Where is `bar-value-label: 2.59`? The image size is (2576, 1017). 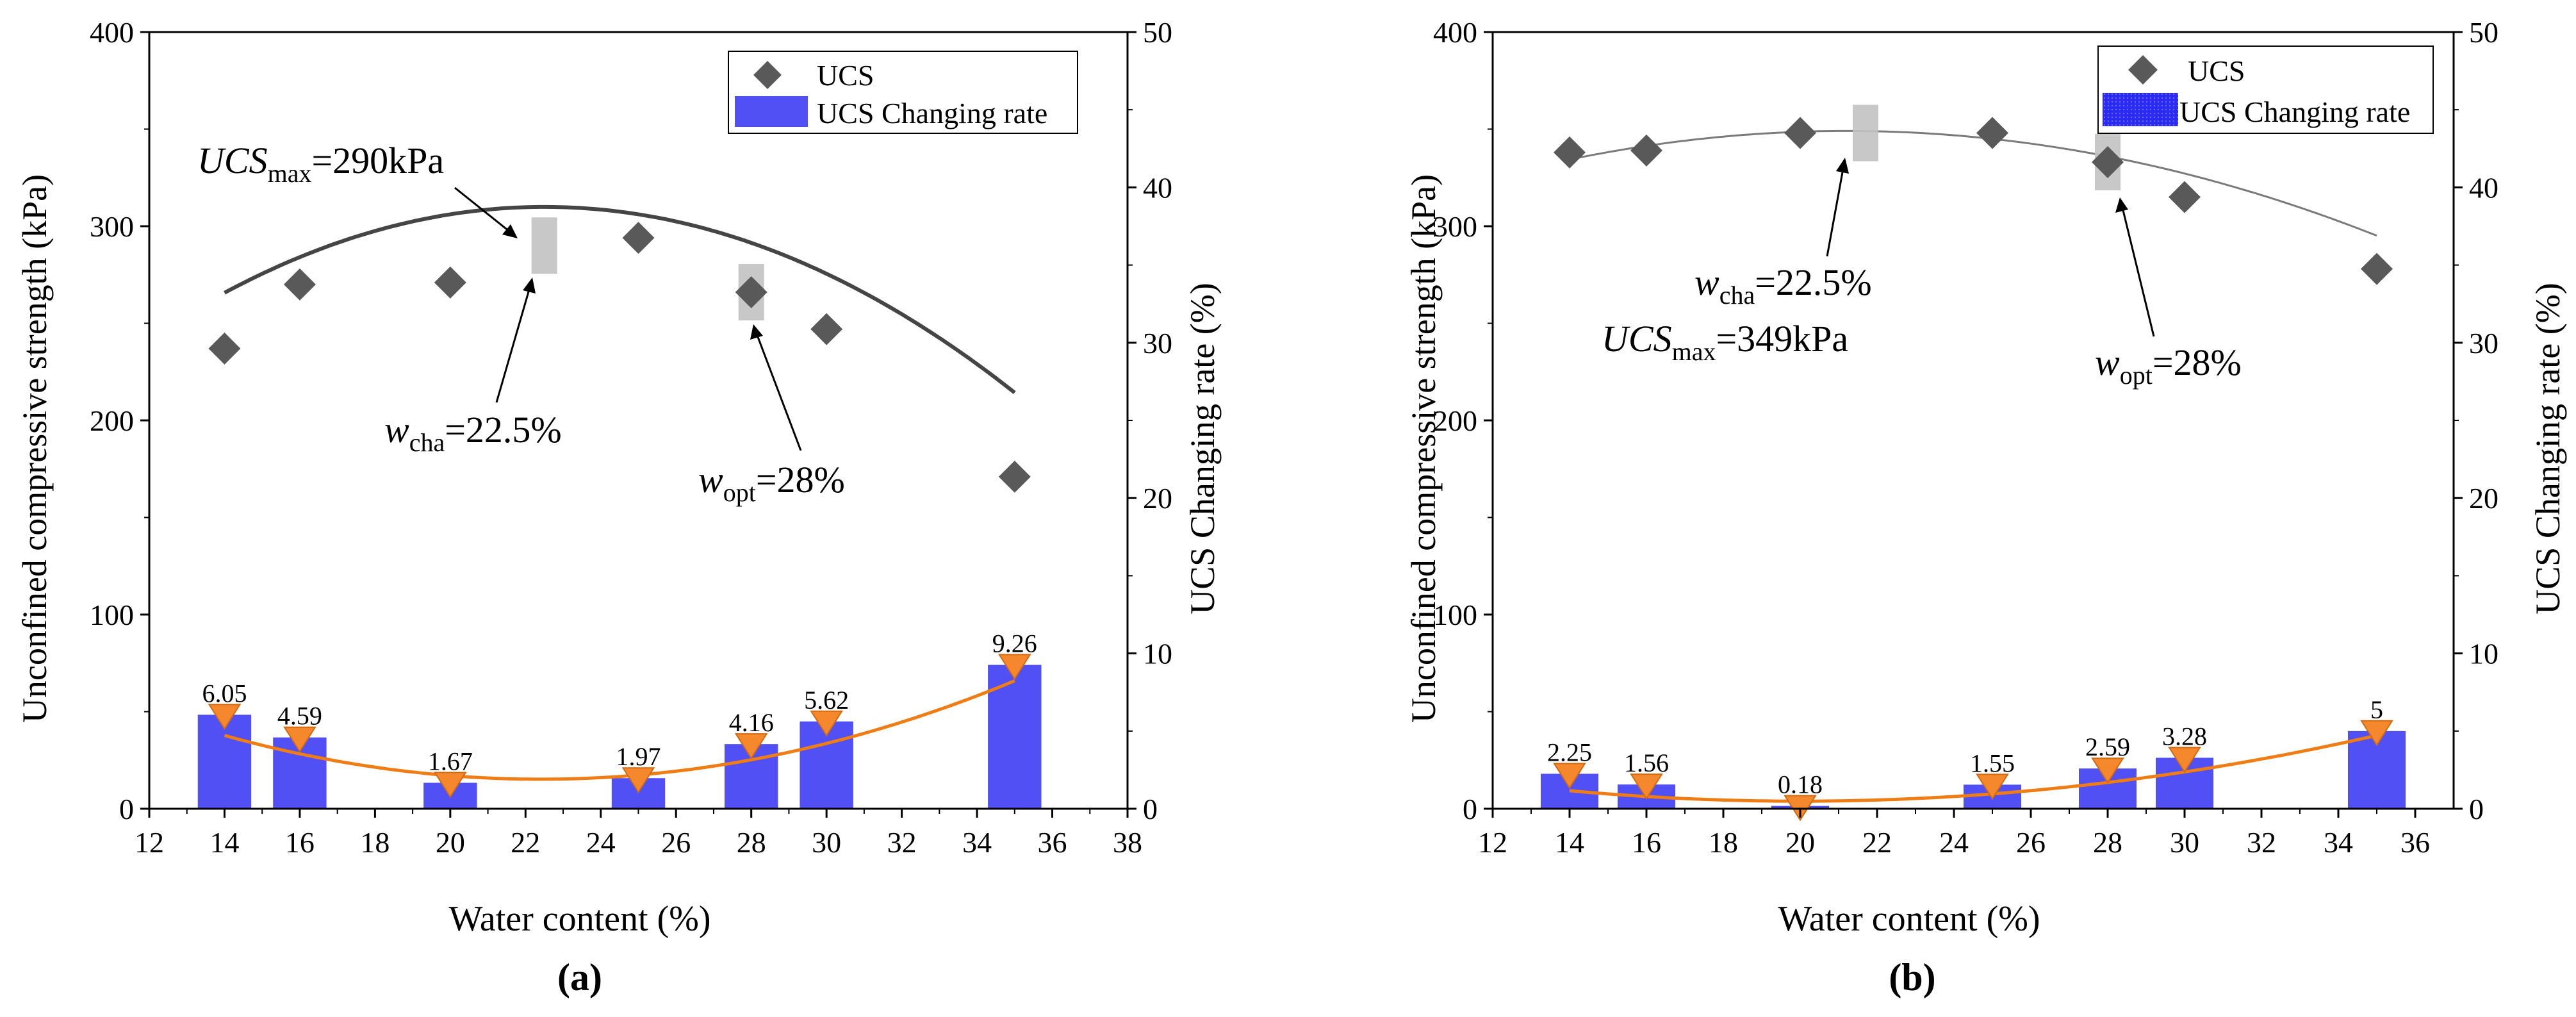
bar-value-label: 2.59 is located at coordinates (2107, 746).